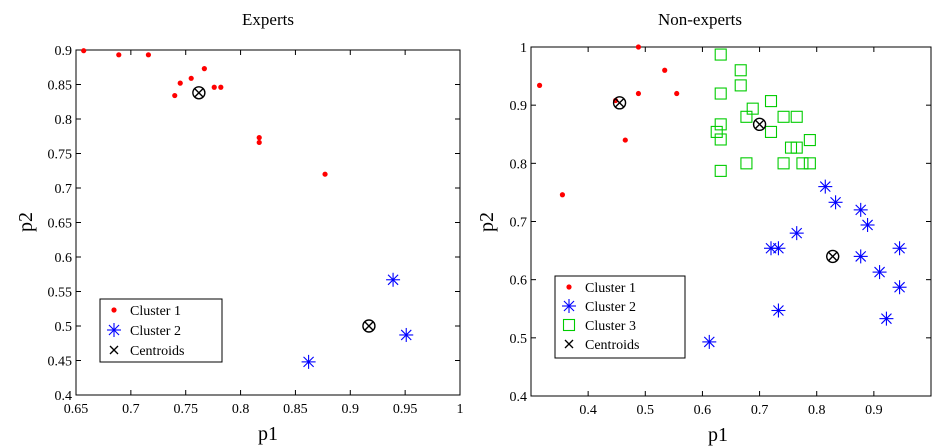 This screenshot has width=933, height=447. Describe the element at coordinates (646, 410) in the screenshot. I see `x-tick-label: 0.5` at that location.